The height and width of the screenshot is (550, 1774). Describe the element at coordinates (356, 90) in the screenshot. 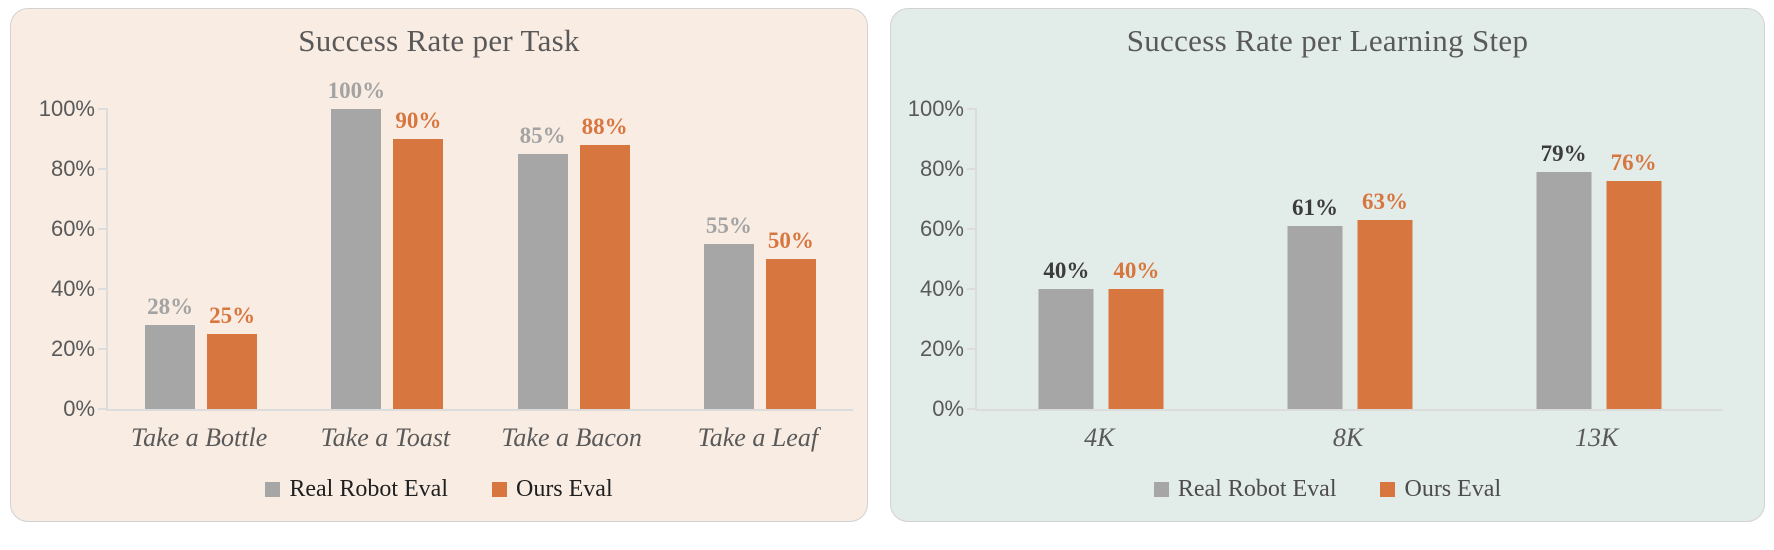

I see `bar-value-label: 100%` at that location.